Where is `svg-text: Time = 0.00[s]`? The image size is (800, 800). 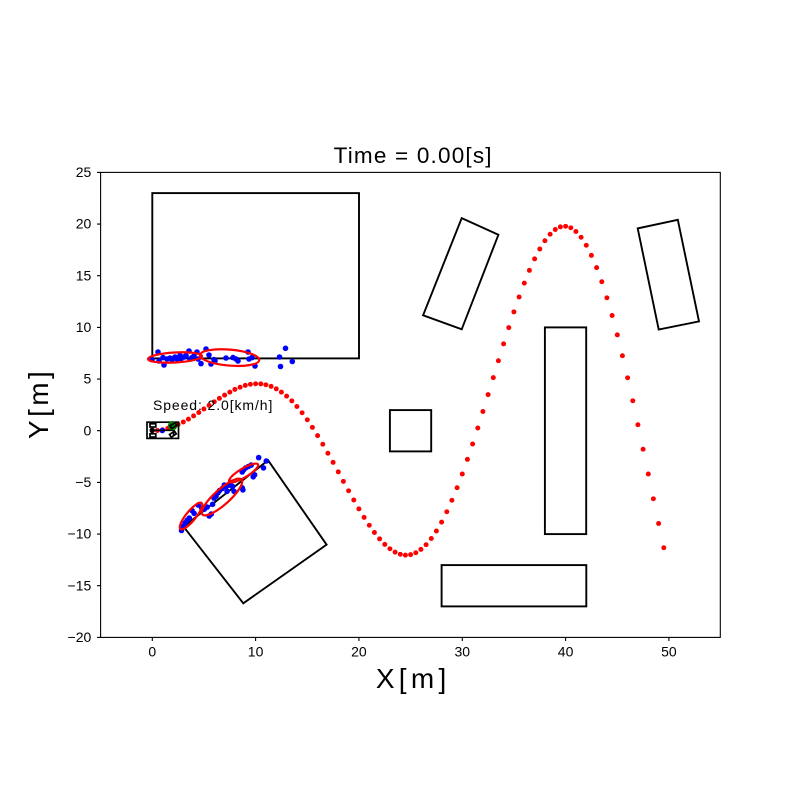 svg-text: Time = 0.00[s] is located at coordinates (413, 155).